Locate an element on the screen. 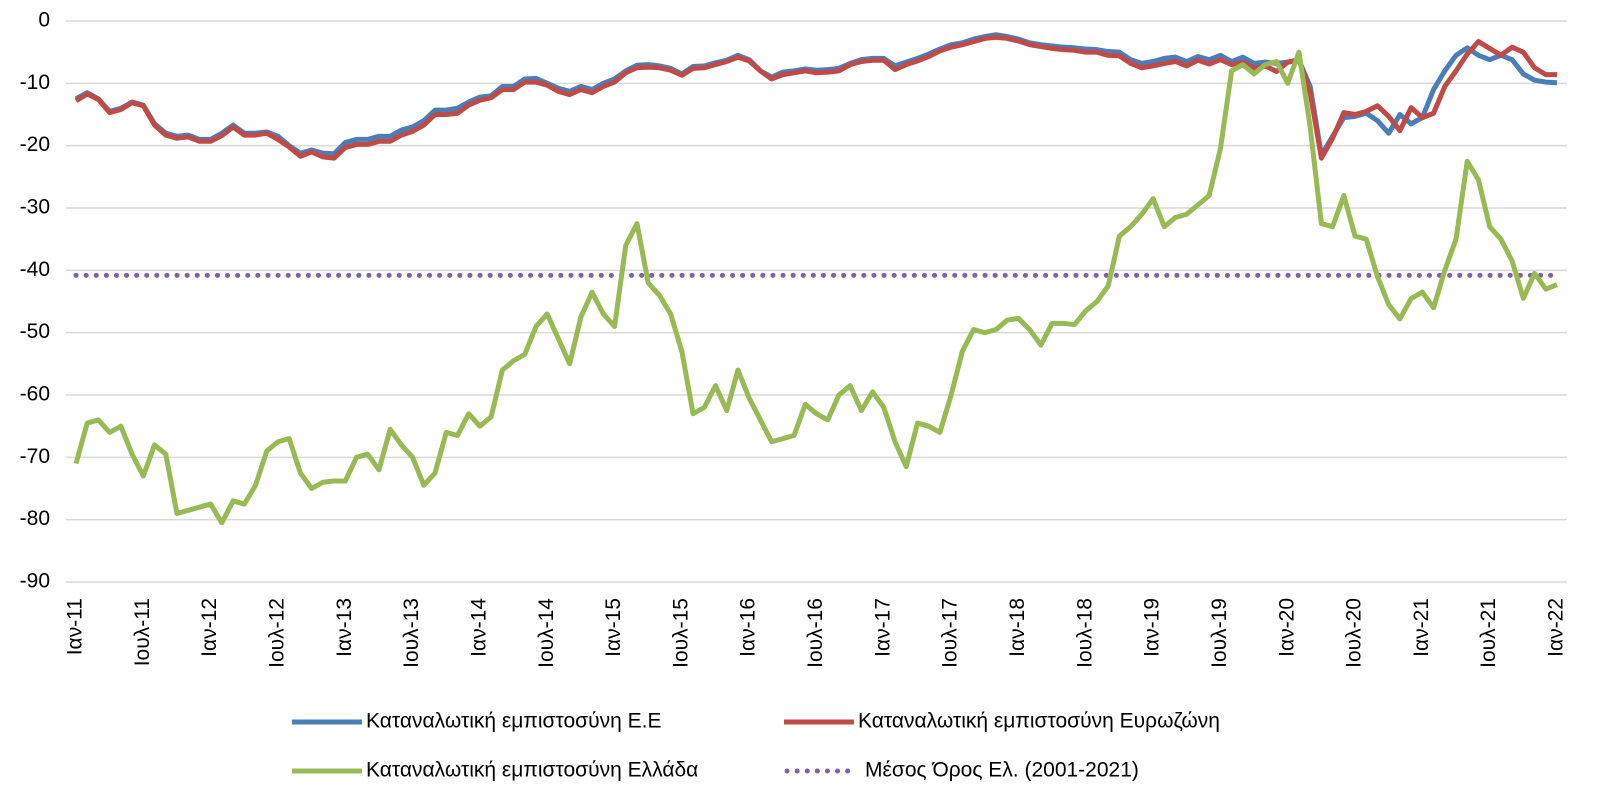 This screenshot has width=1617, height=809. y-tick-label: -80 is located at coordinates (35, 518).